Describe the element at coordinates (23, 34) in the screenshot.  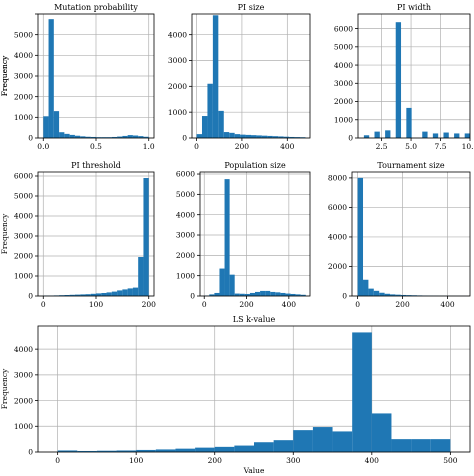
I see `mutation-probability-y-tick-label-5: 5000` at that location.